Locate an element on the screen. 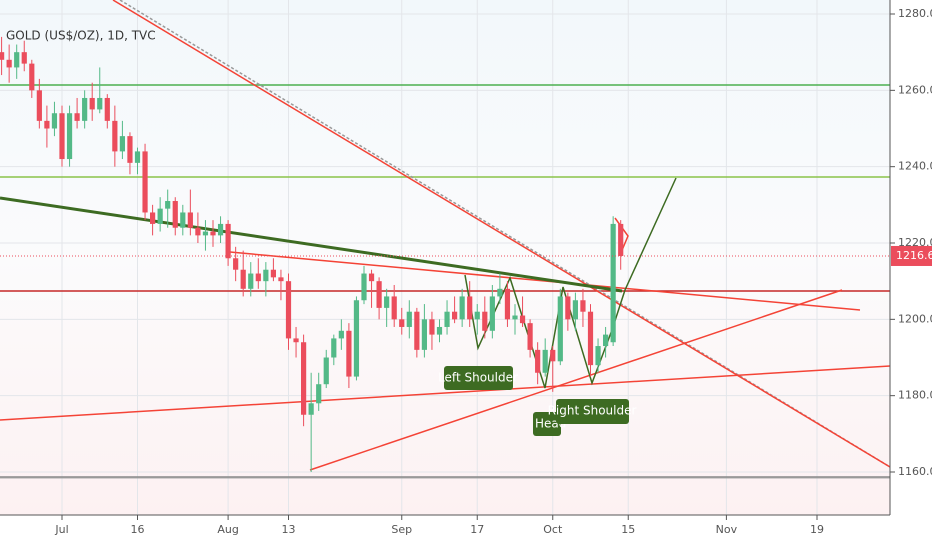 This screenshot has height=550, width=932. x-tick-label: 15 is located at coordinates (628, 529).